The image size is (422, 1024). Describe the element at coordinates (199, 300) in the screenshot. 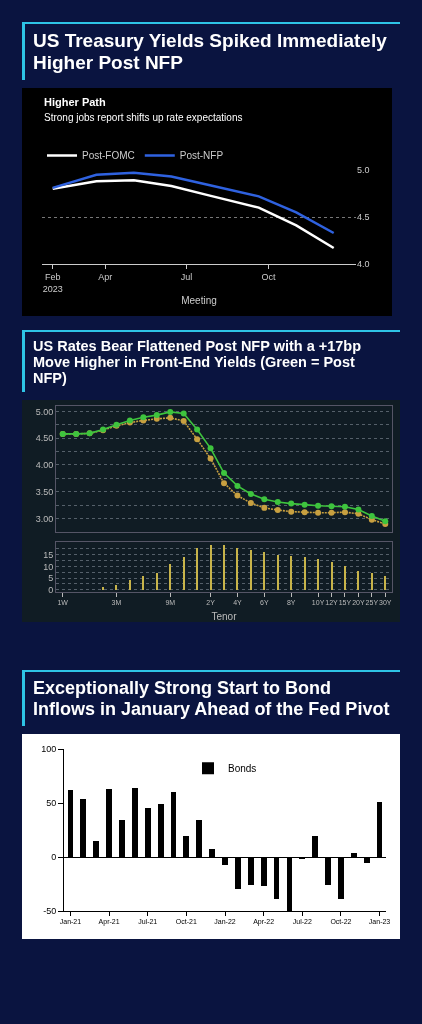

I see `x-axis-title: Meeting` at that location.